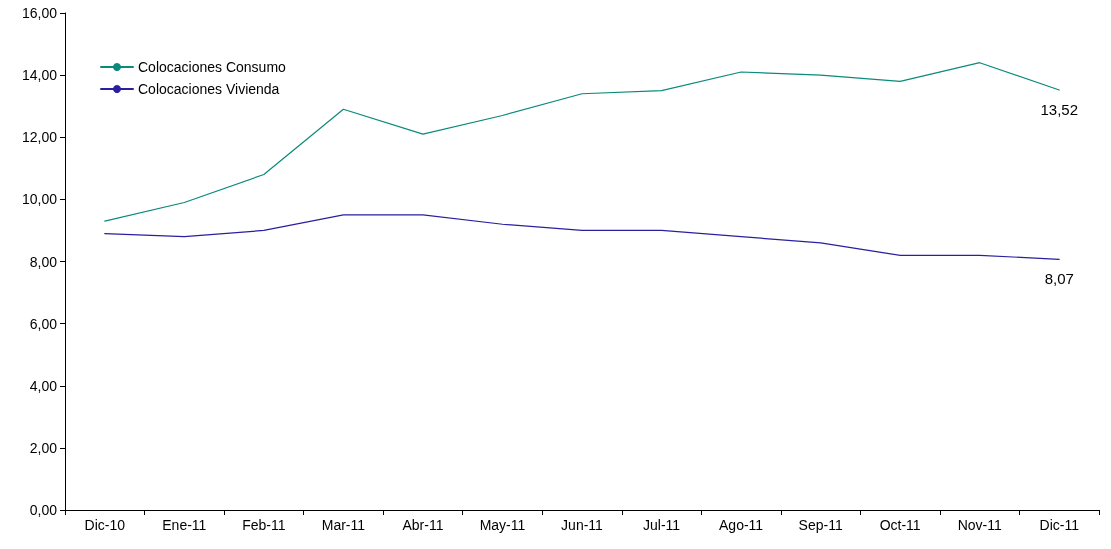 Image resolution: width=1111 pixels, height=549 pixels. What do you see at coordinates (264, 525) in the screenshot?
I see `x-tick-label: Feb-11` at bounding box center [264, 525].